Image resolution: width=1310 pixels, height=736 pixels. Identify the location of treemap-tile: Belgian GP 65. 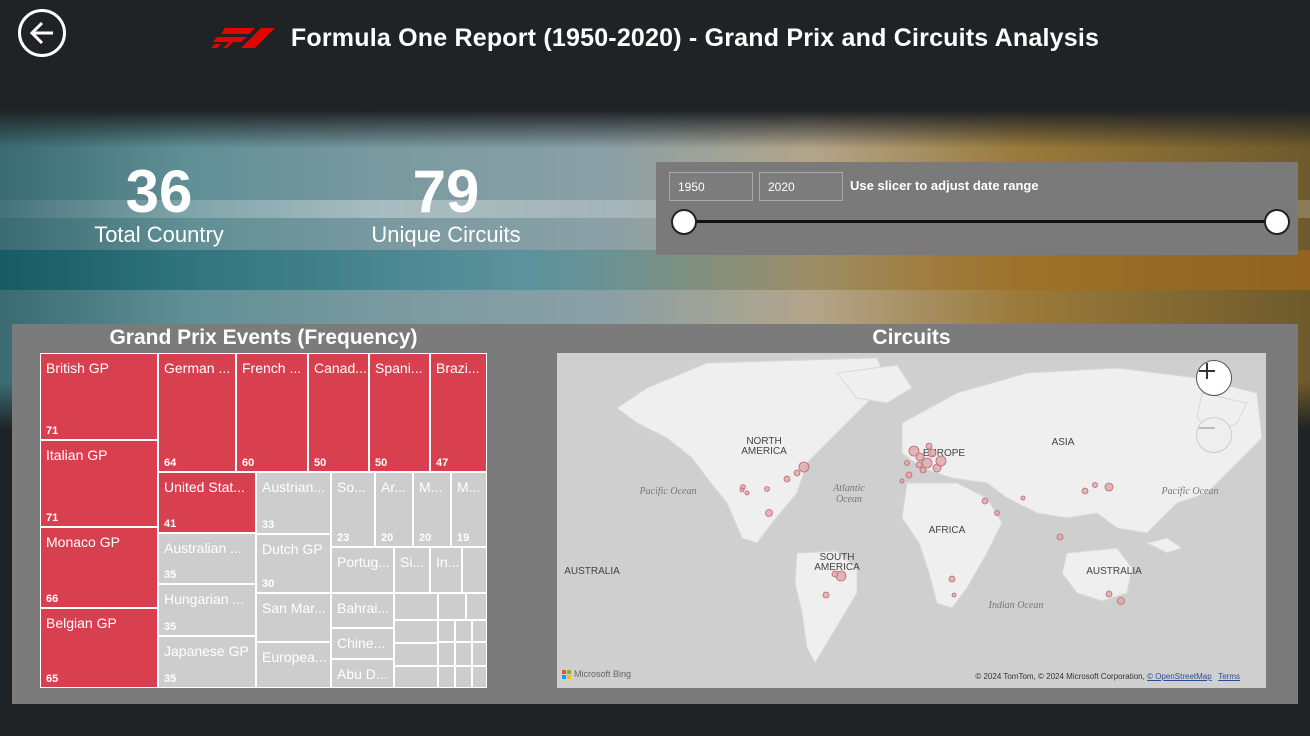
(99, 648).